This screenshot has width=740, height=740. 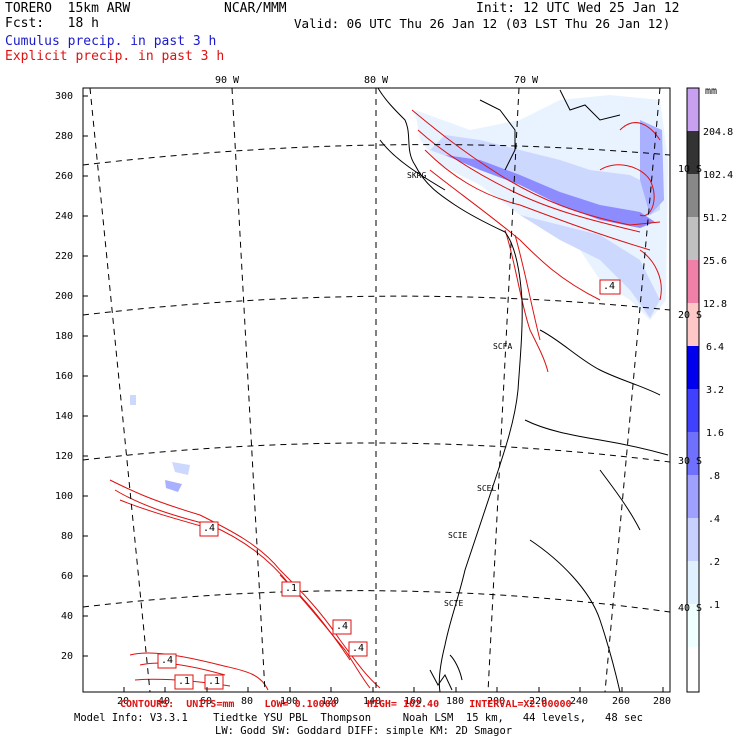 What do you see at coordinates (690, 608) in the screenshot?
I see `lat-label-40s: 40 S` at bounding box center [690, 608].